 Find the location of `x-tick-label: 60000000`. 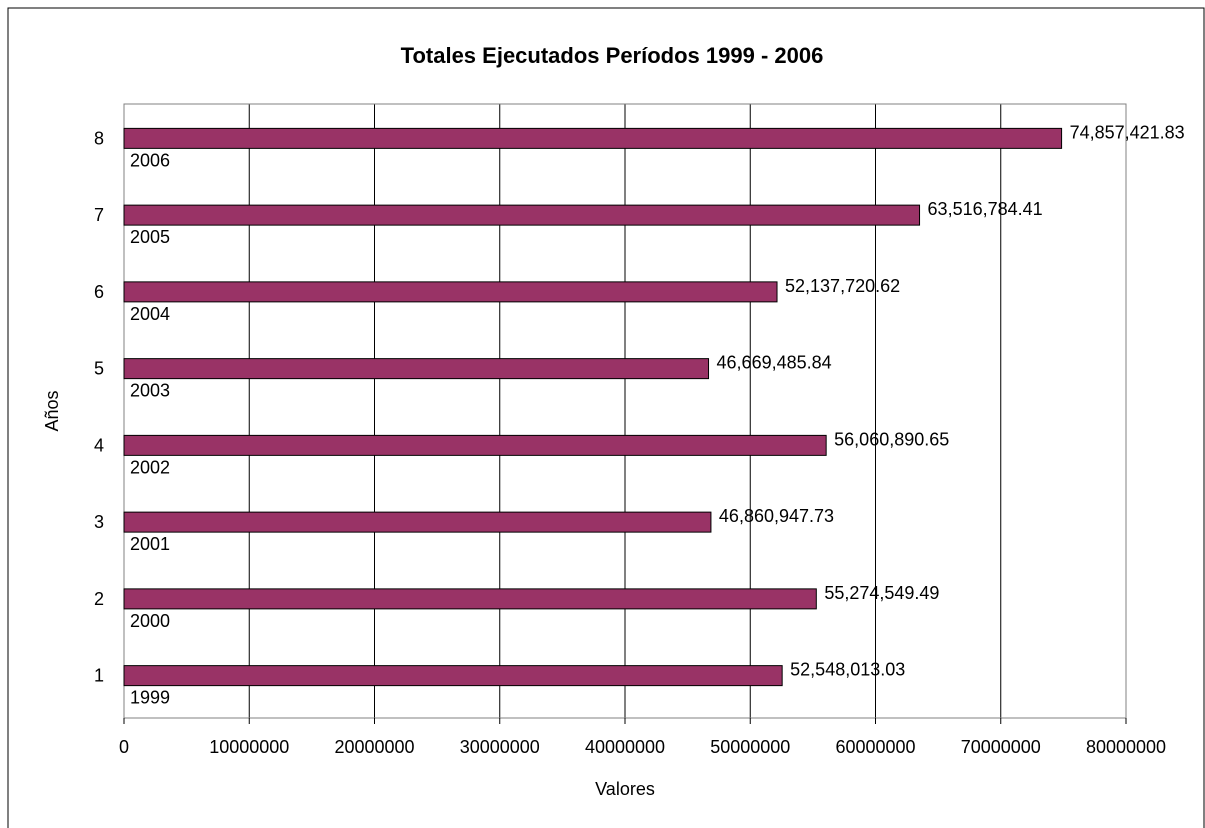

x-tick-label: 60000000 is located at coordinates (875, 747).